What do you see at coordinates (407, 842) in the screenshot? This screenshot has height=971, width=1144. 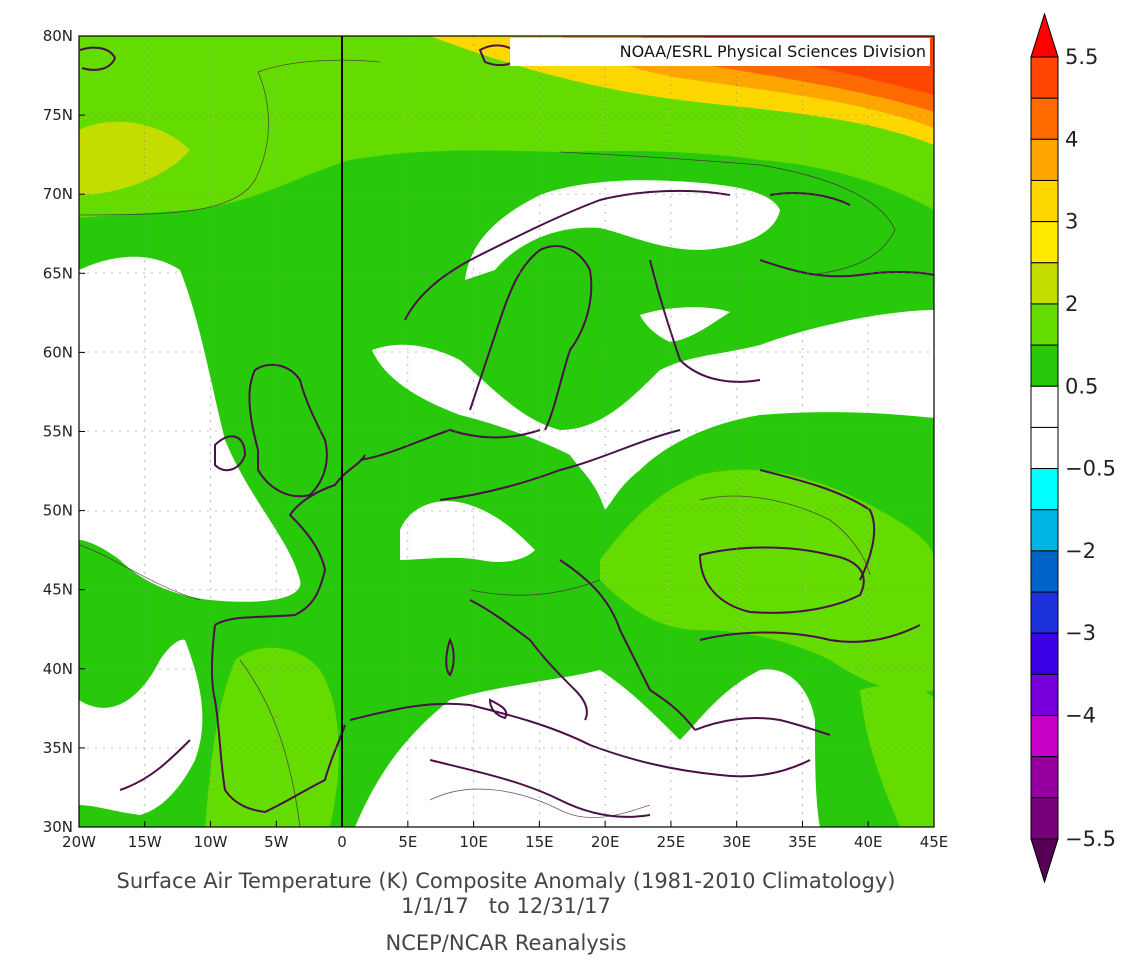 I see `x-tick-label: 5E` at bounding box center [407, 842].